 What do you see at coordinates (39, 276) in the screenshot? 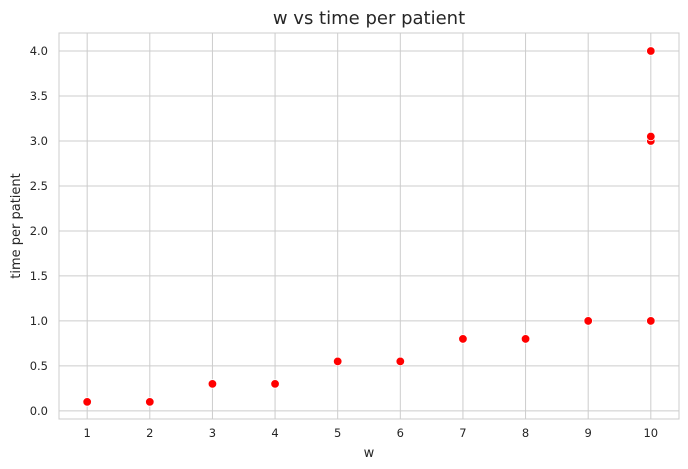
I see `y-tick-label: 1.5` at bounding box center [39, 276].